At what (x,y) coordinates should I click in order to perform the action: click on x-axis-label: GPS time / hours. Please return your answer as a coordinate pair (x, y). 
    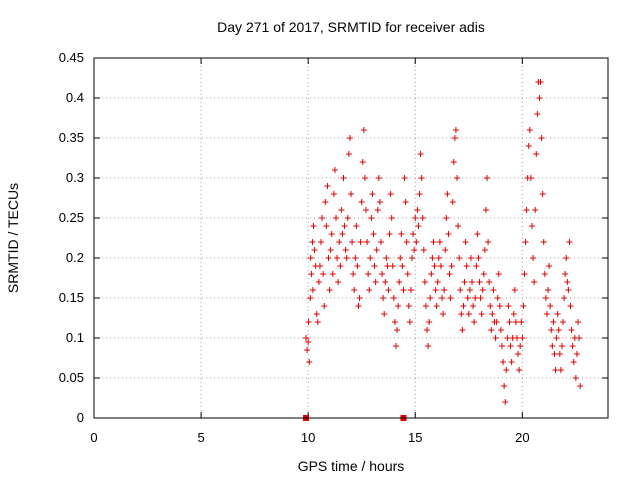
    Looking at the image, I should click on (351, 466).